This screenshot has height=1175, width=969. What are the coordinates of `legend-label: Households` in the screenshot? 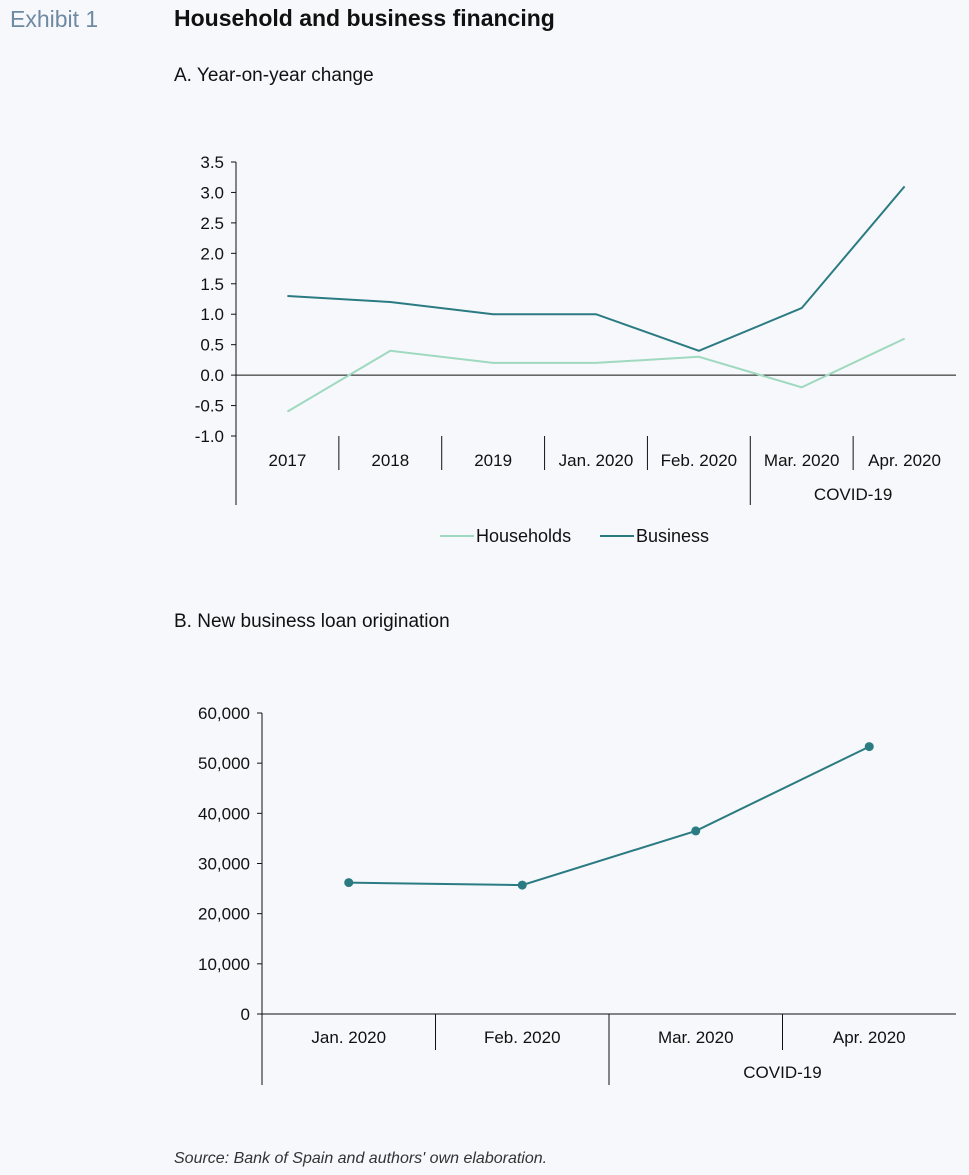 It's located at (523, 536).